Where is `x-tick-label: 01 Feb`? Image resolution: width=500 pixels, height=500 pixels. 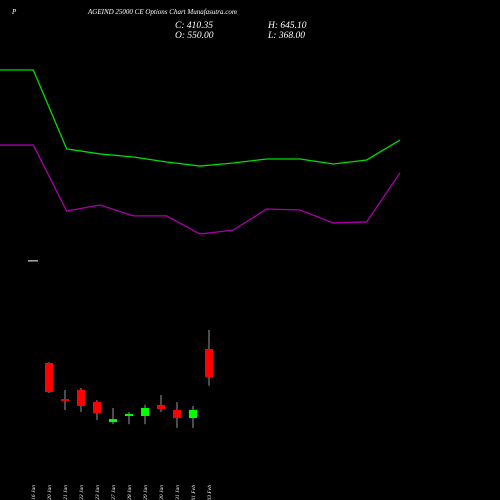 x-tick-label: 01 Feb is located at coordinates (194, 492).